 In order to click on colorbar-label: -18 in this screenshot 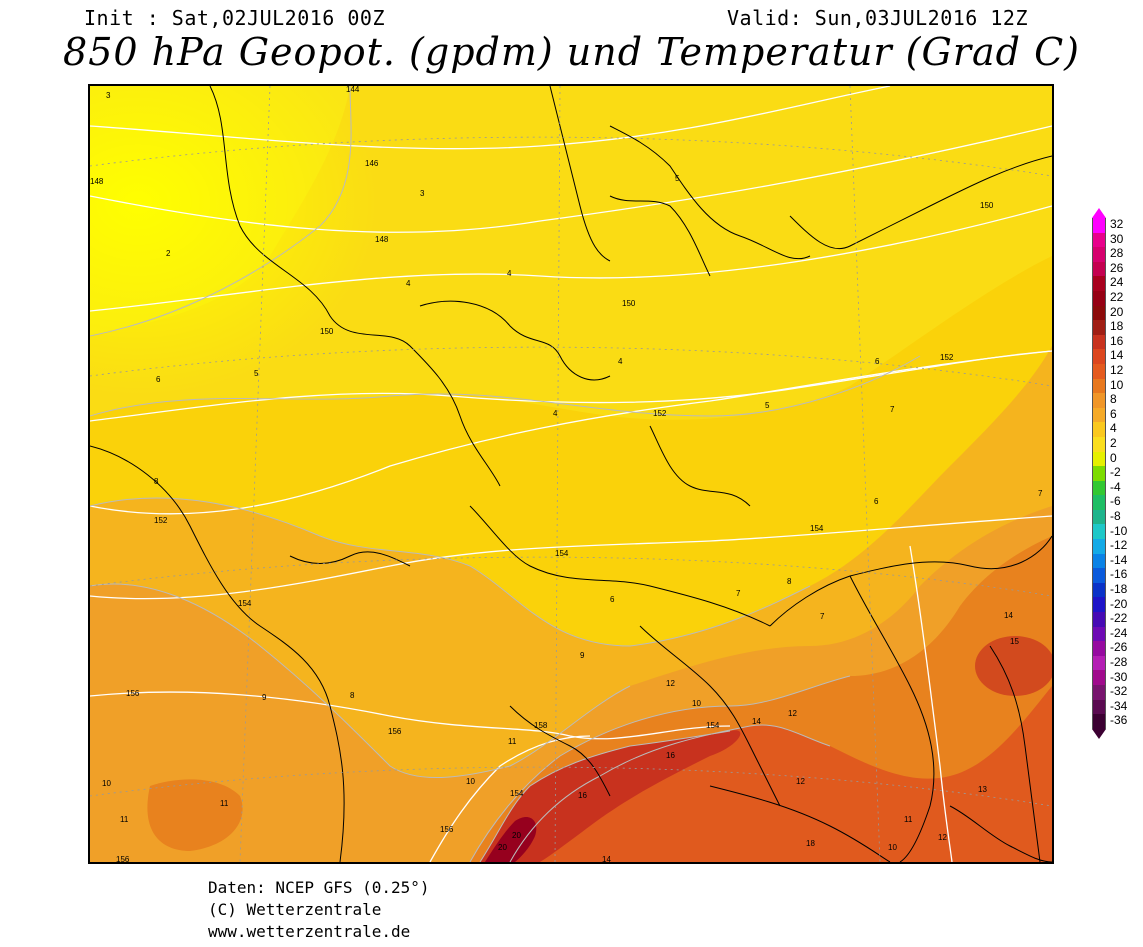, I will do `click(1119, 589)`.